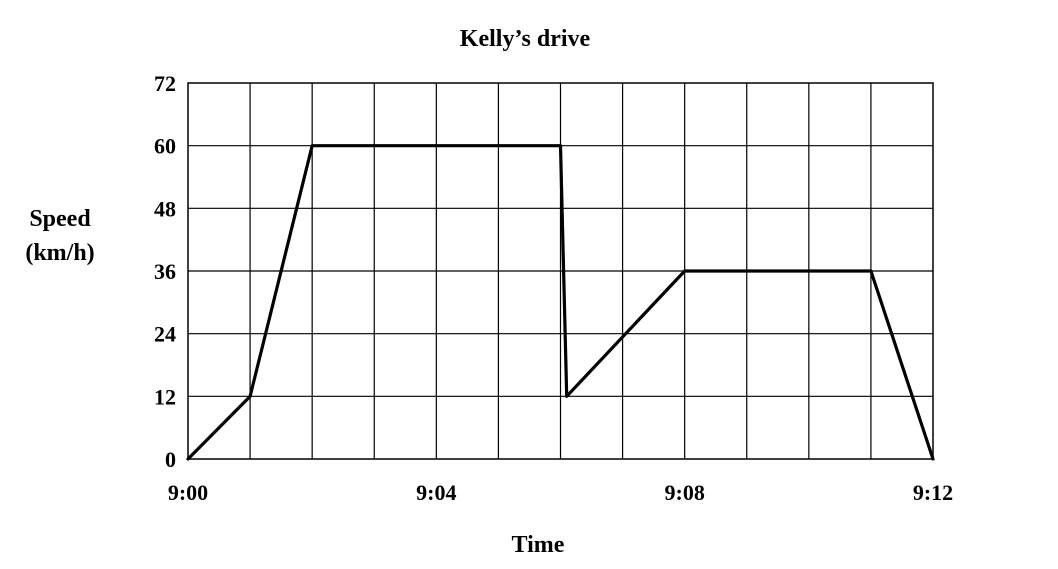 This screenshot has height=569, width=1058. What do you see at coordinates (165, 208) in the screenshot?
I see `y-tick-label: 48` at bounding box center [165, 208].